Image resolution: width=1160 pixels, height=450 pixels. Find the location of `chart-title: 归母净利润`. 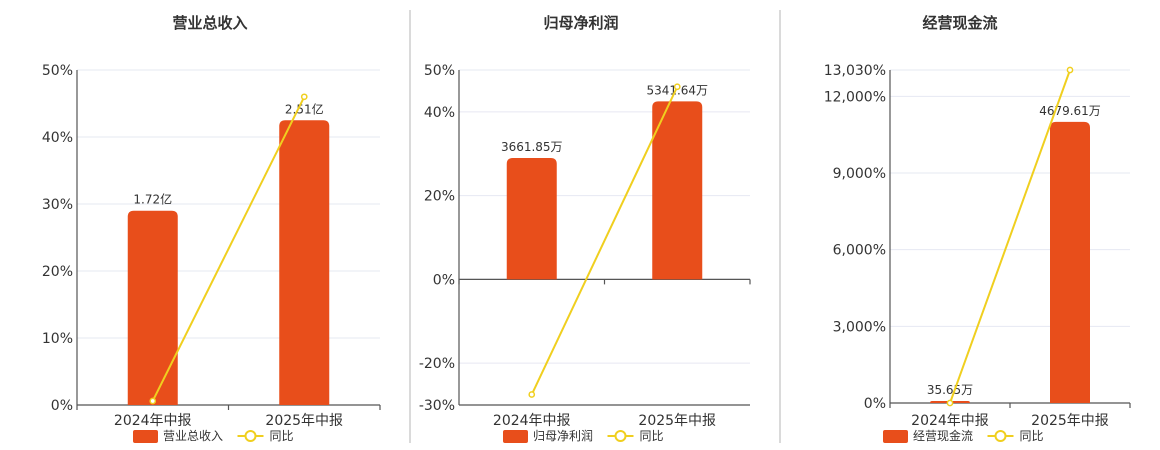

chart-title: 归母净利润 is located at coordinates (580, 23).